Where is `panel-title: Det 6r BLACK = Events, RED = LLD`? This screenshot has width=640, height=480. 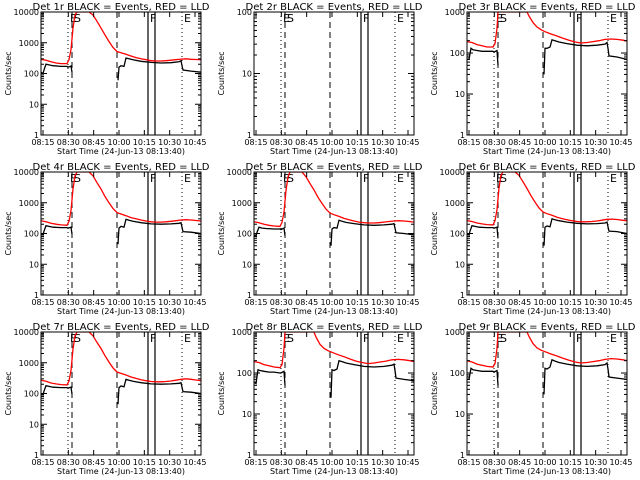
panel-title: Det 6r BLACK = Events, RED = LLD is located at coordinates (547, 167).